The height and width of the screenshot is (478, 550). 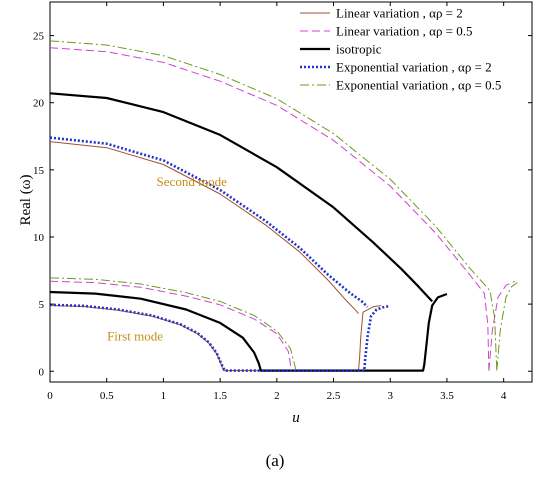 What do you see at coordinates (42, 305) in the screenshot?
I see `y-tick-label: 5` at bounding box center [42, 305].